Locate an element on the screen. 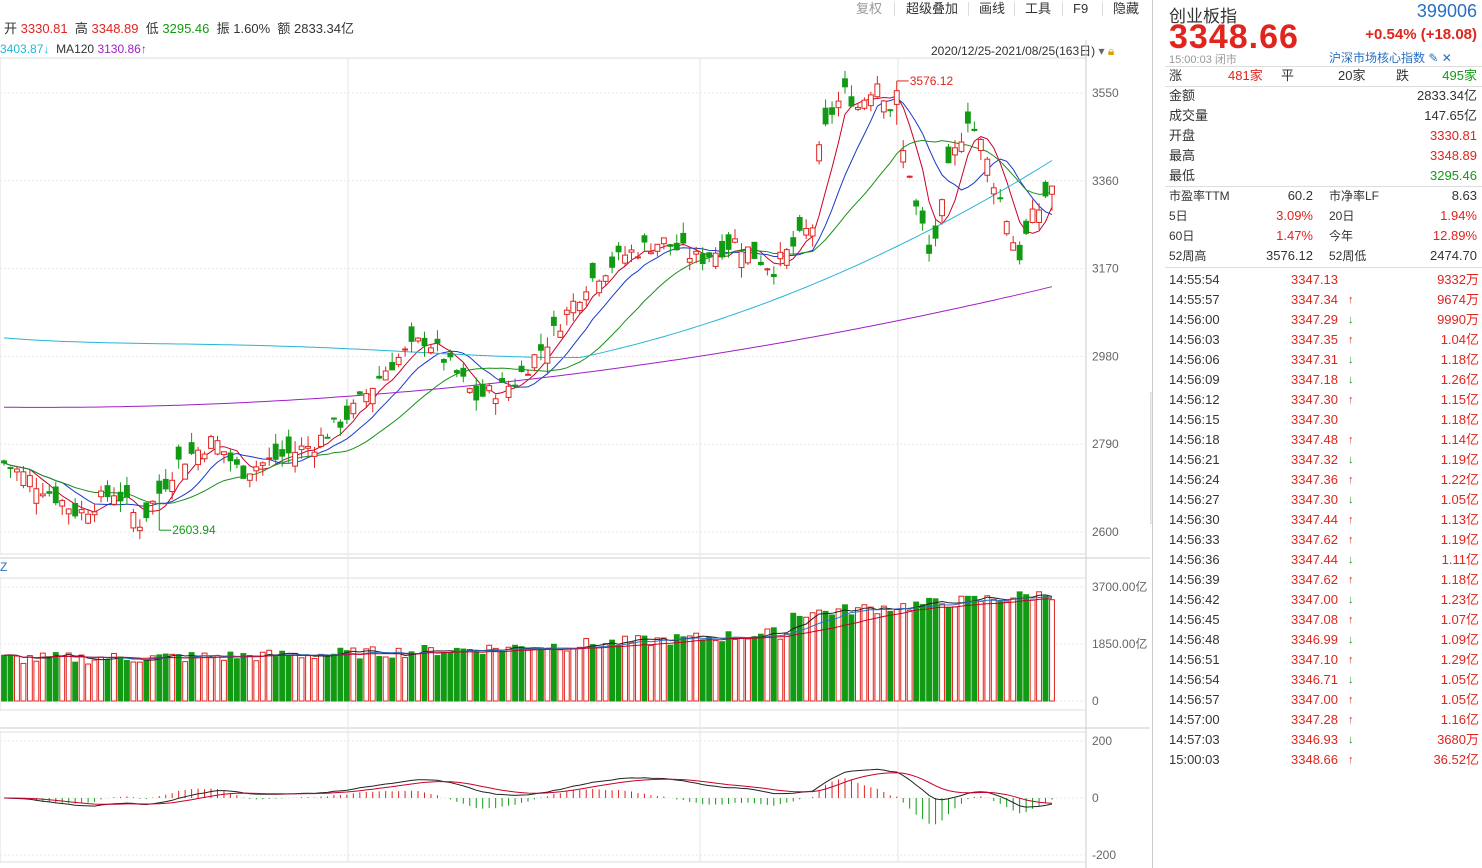 Image resolution: width=1482 pixels, height=868 pixels. dropdown-icon: ▾ is located at coordinates (1101, 51).